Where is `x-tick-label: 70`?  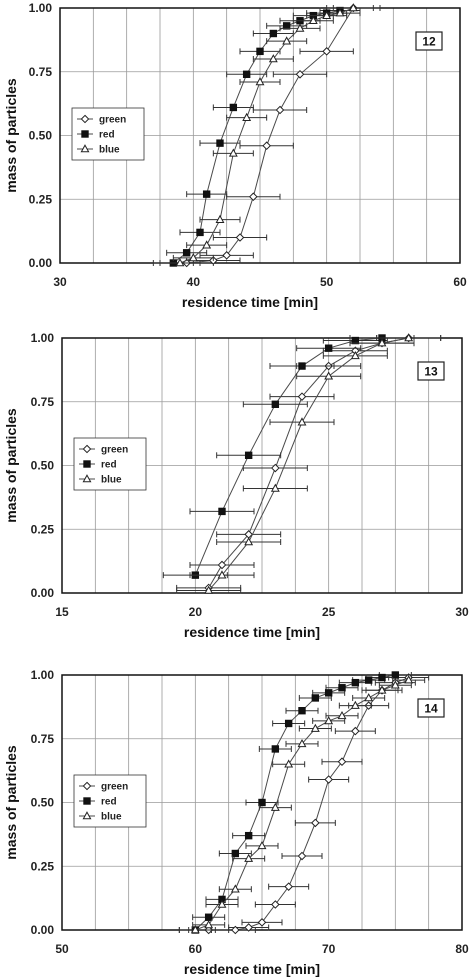 x-tick-label: 70 is located at coordinates (329, 949).